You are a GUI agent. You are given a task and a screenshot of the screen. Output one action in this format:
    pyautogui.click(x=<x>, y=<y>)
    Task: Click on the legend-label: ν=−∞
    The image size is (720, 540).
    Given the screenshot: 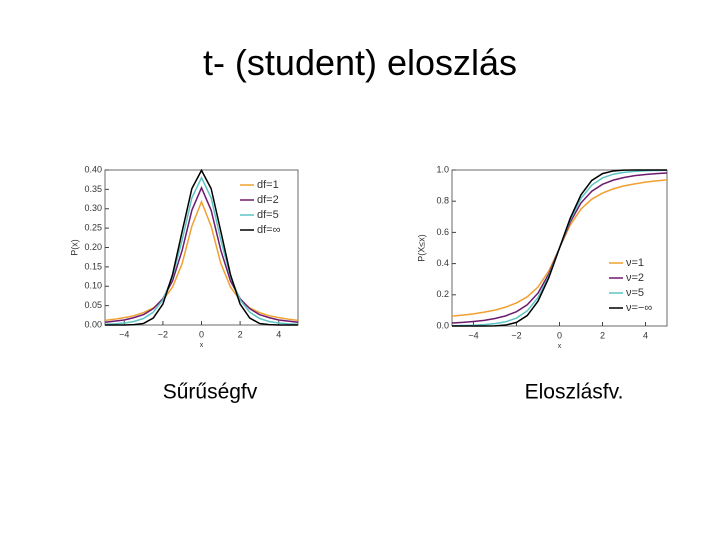 What is the action you would take?
    pyautogui.click(x=639, y=308)
    